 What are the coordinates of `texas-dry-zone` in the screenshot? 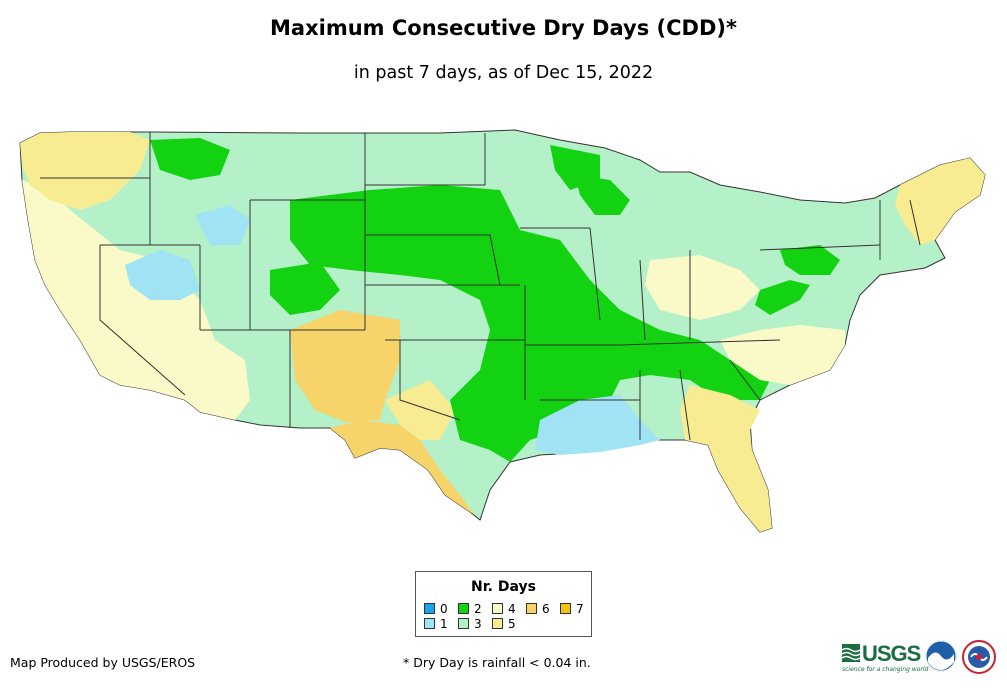 It's located at (402, 467).